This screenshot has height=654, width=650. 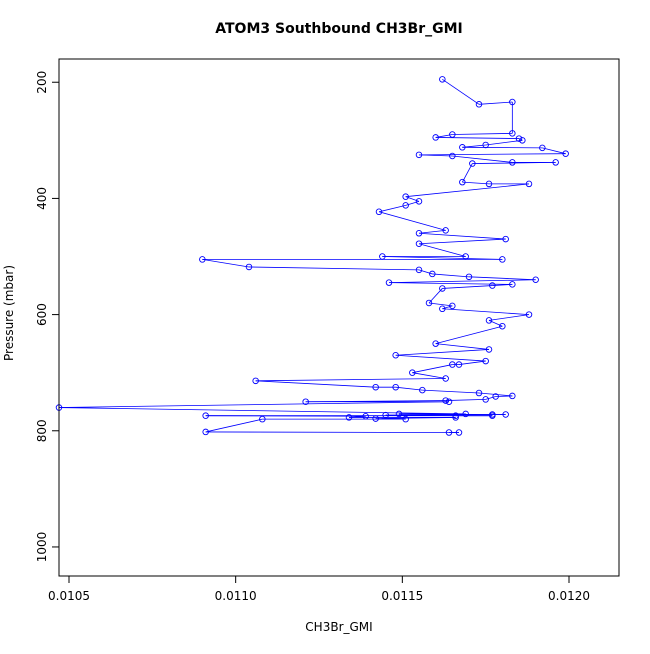 I want to click on y-tick-label: 200, so click(x=42, y=82).